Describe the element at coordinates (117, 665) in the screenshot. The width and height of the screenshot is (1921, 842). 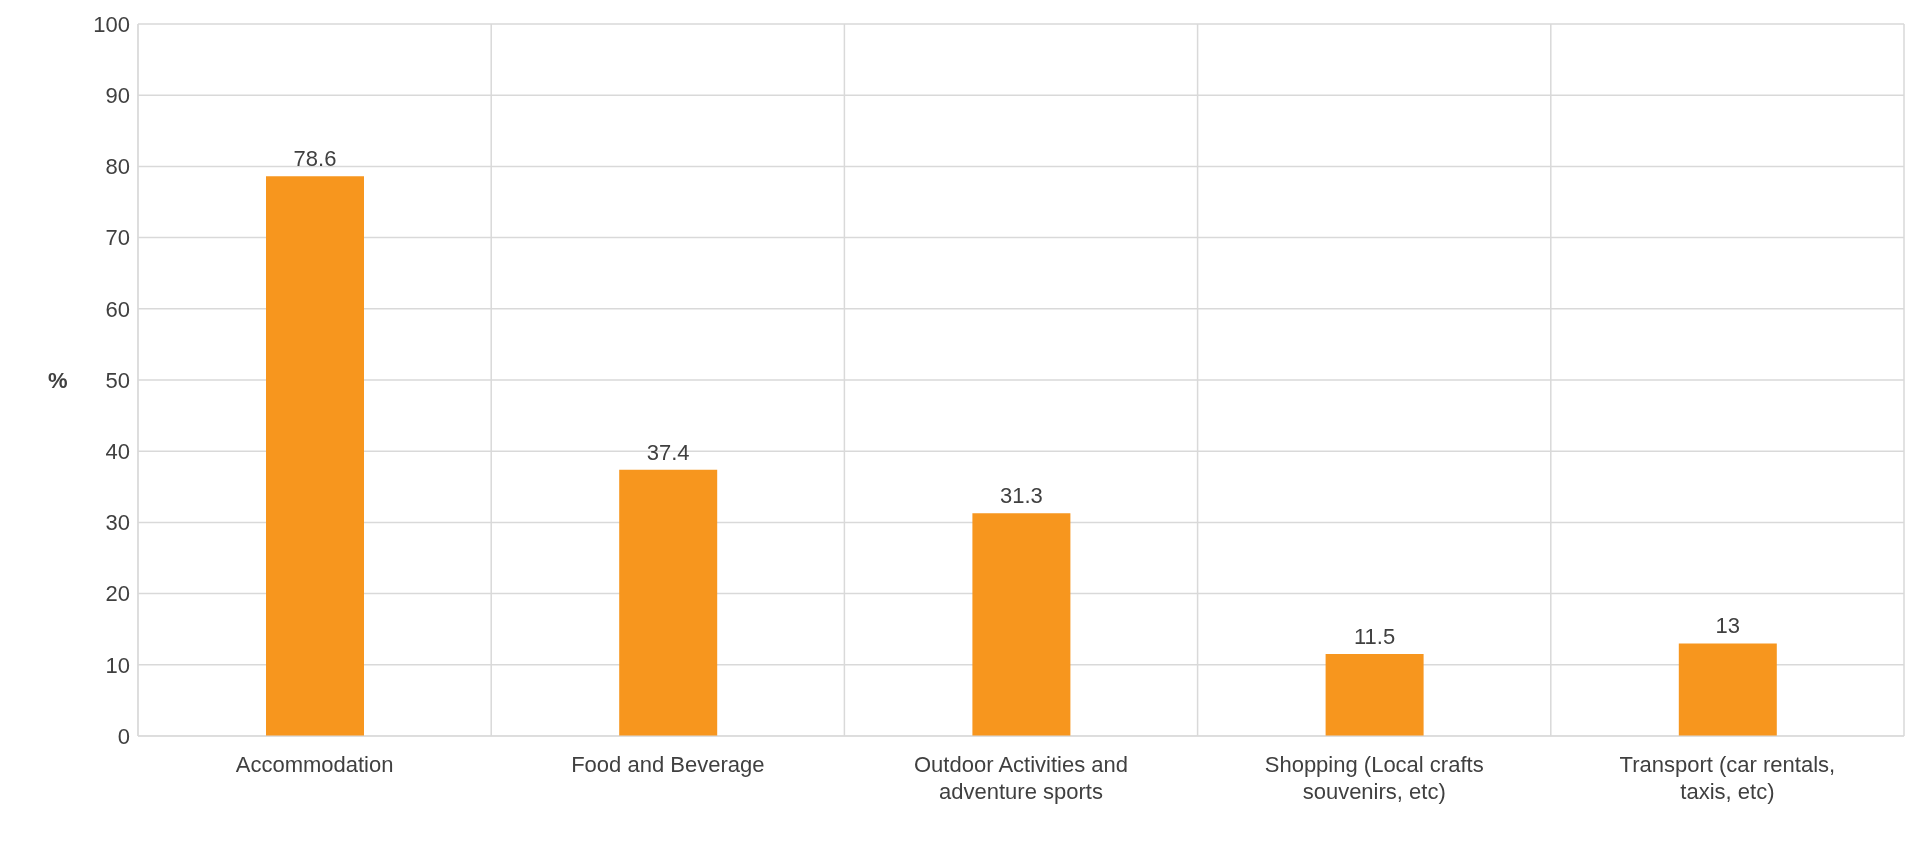
I see `y-tick-label: 10` at that location.